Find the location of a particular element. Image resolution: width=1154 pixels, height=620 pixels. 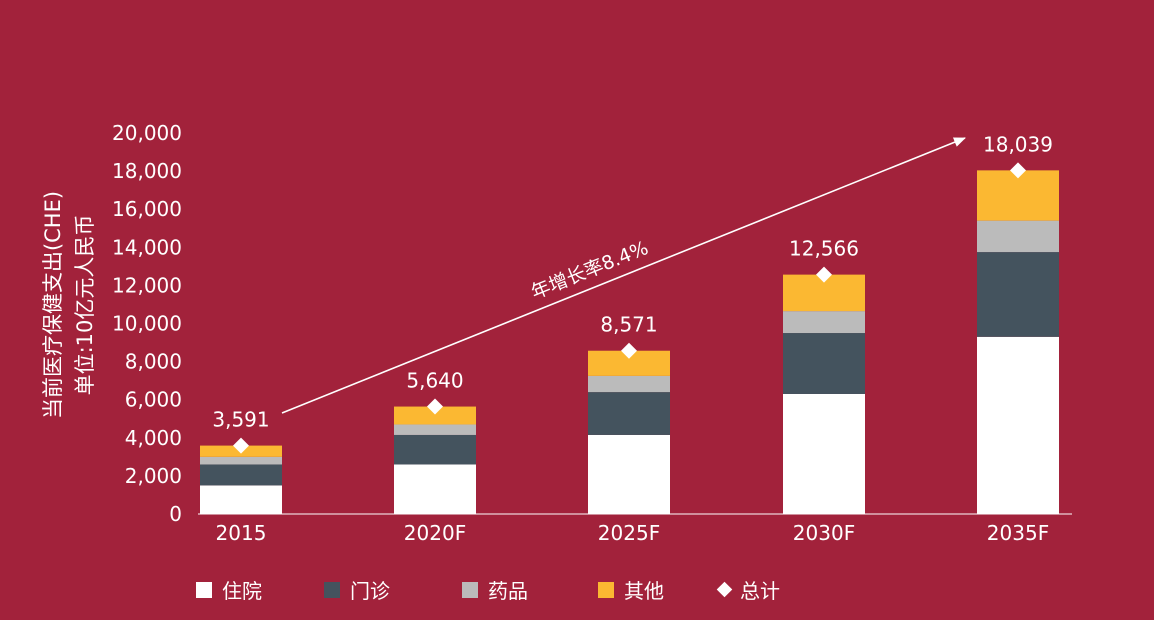

y-axis-label: 当前医疗保健支出(CHE) 单位:10亿元人民币 is located at coordinates (69, 305).